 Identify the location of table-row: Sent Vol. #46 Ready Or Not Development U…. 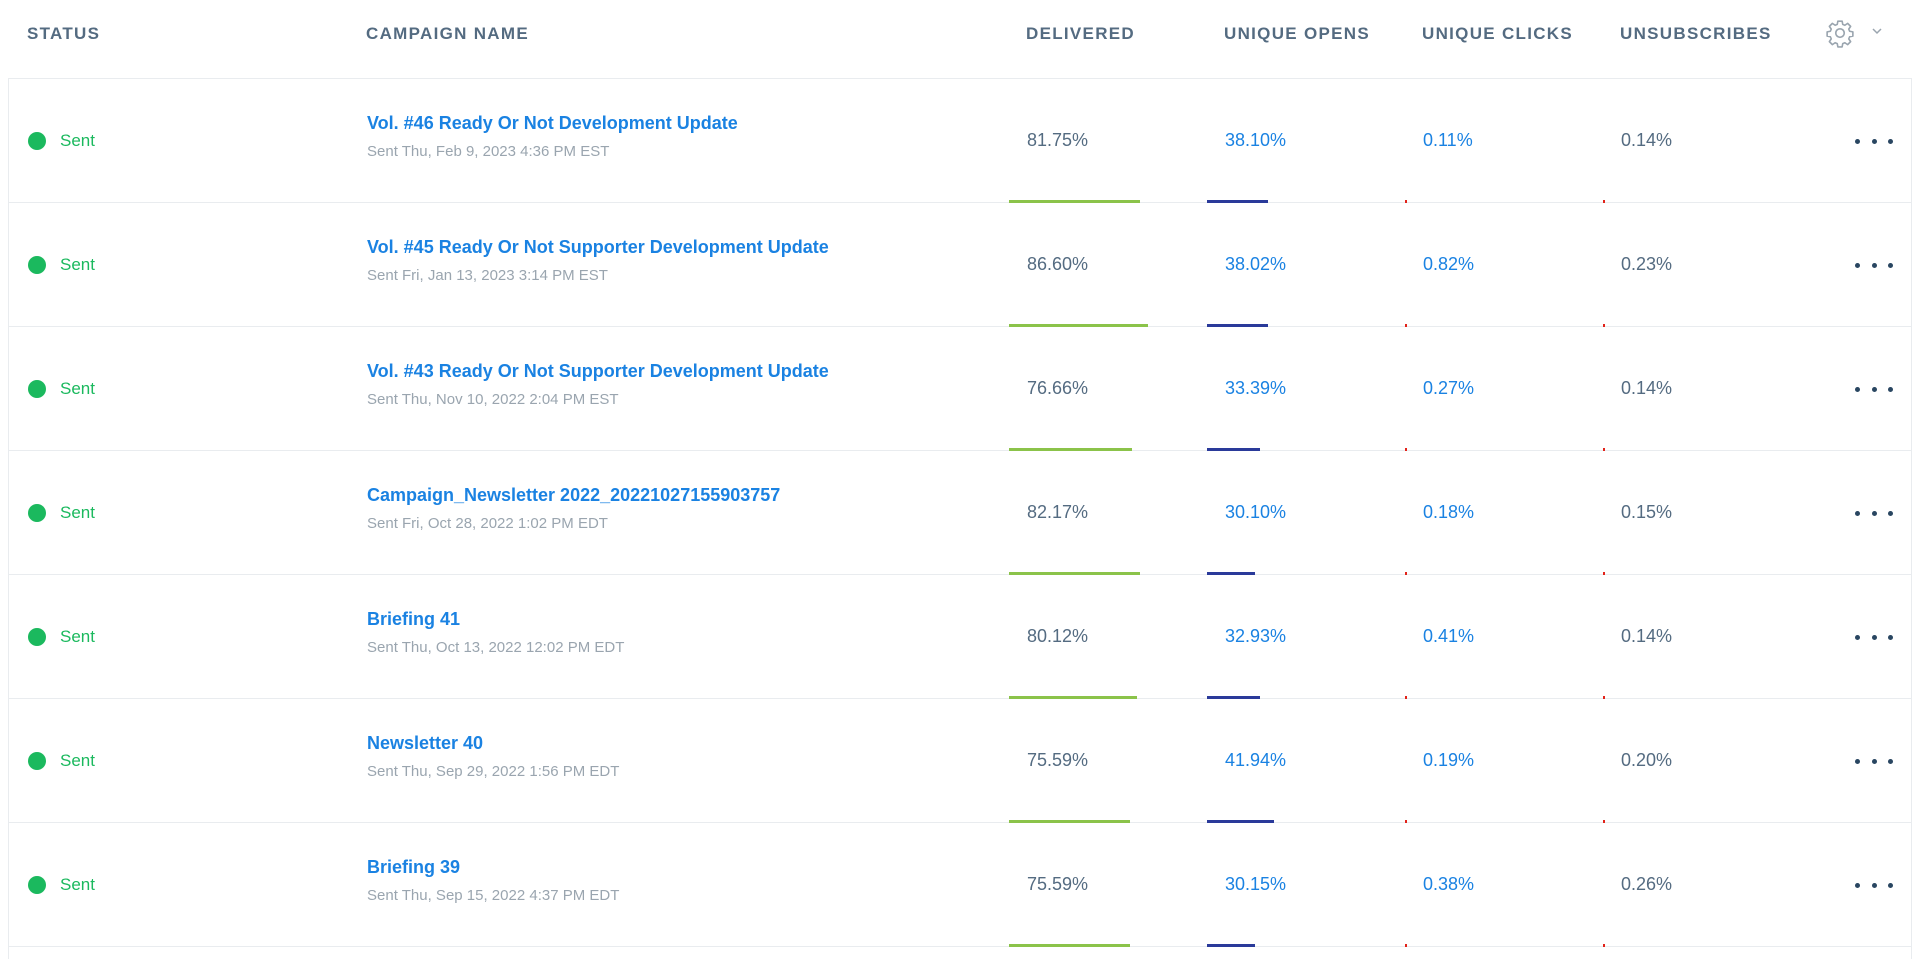
(960, 141).